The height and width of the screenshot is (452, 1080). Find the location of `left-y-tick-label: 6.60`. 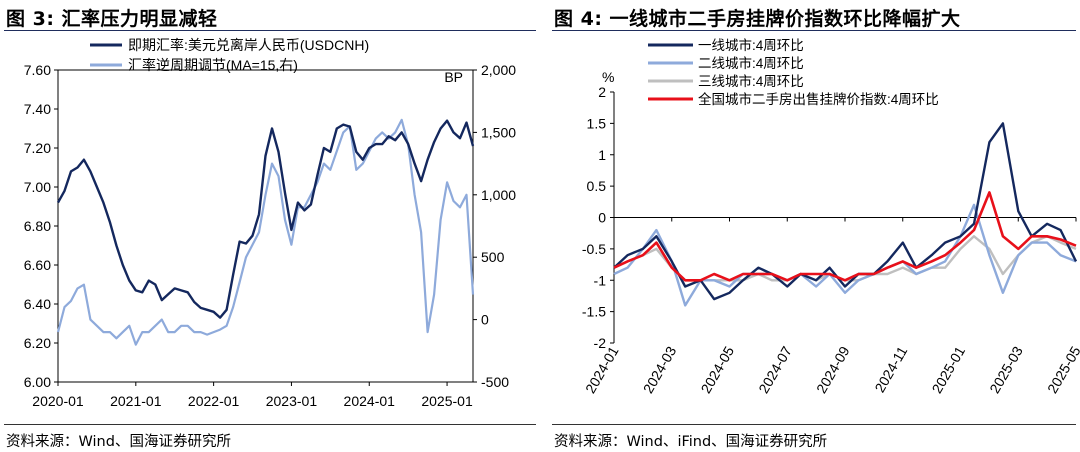

left-y-tick-label: 6.60 is located at coordinates (37, 265).